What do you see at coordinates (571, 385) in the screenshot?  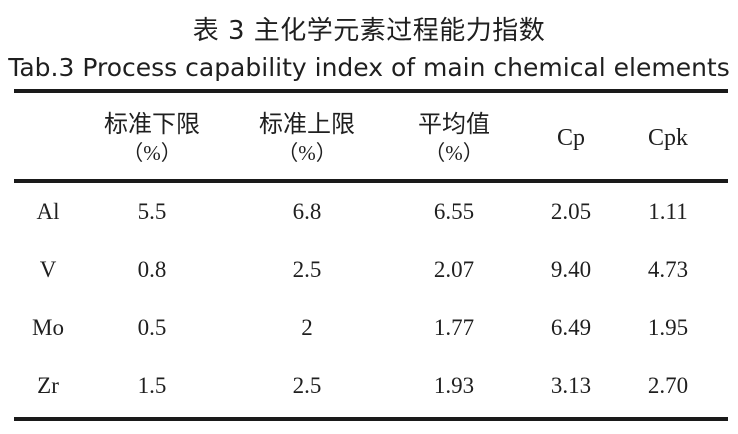 I see `cp-cell: 3.13` at bounding box center [571, 385].